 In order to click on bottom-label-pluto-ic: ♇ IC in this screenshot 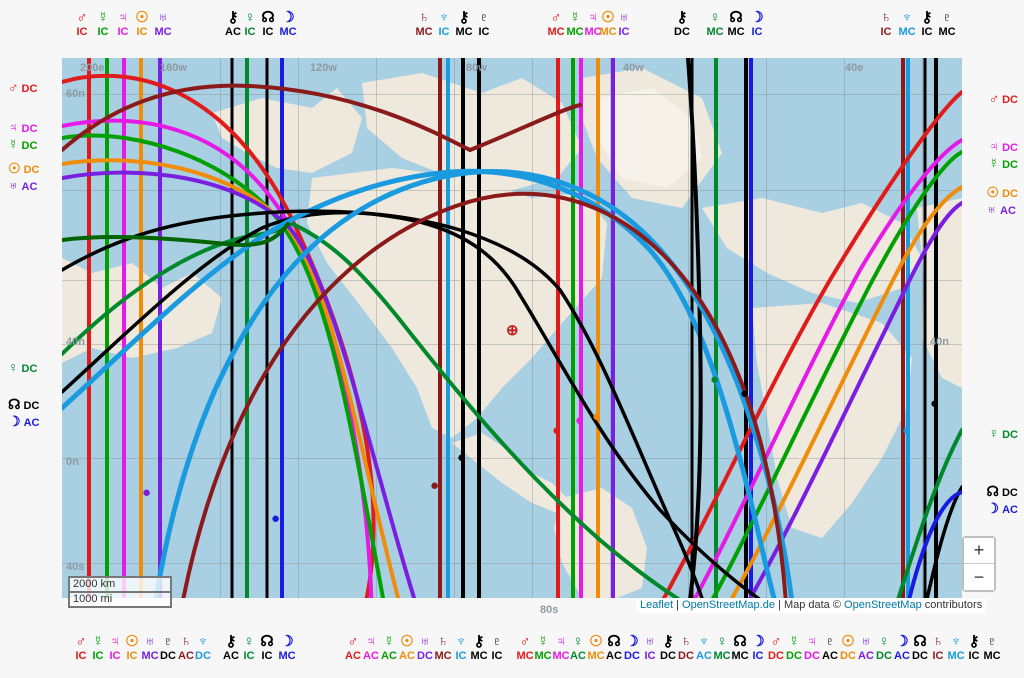, I will do `click(497, 648)`.